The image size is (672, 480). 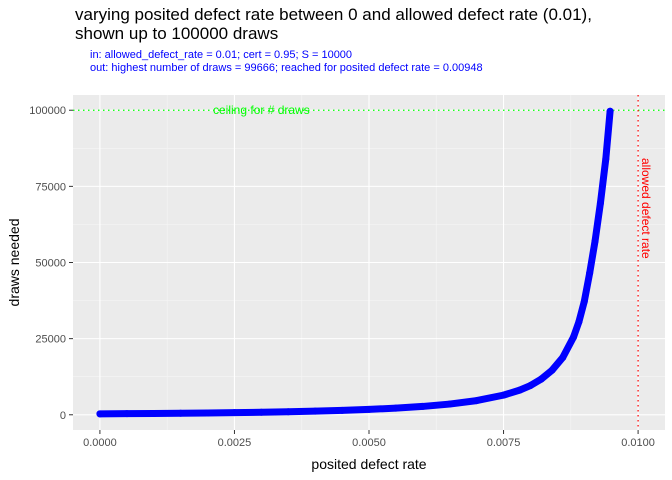 I want to click on x-tick-label: 0.0025, so click(x=235, y=443).